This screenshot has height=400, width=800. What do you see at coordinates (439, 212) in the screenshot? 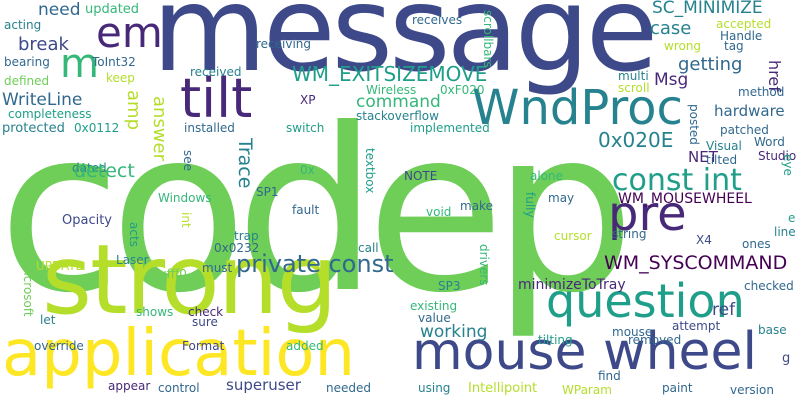
I see `word-void: void` at bounding box center [439, 212].